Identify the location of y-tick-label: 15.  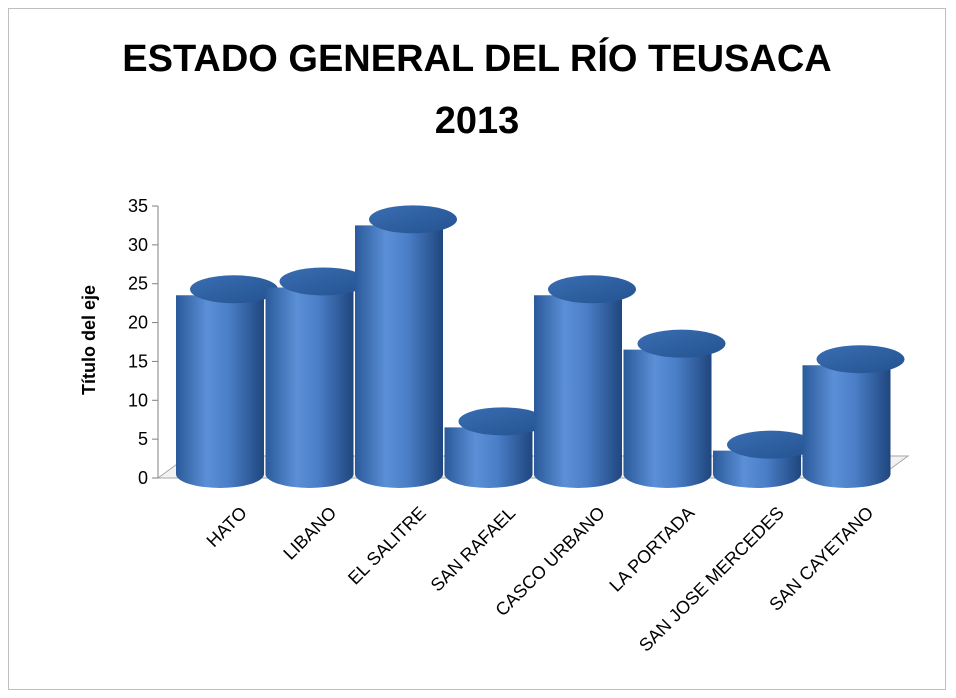
(138, 361).